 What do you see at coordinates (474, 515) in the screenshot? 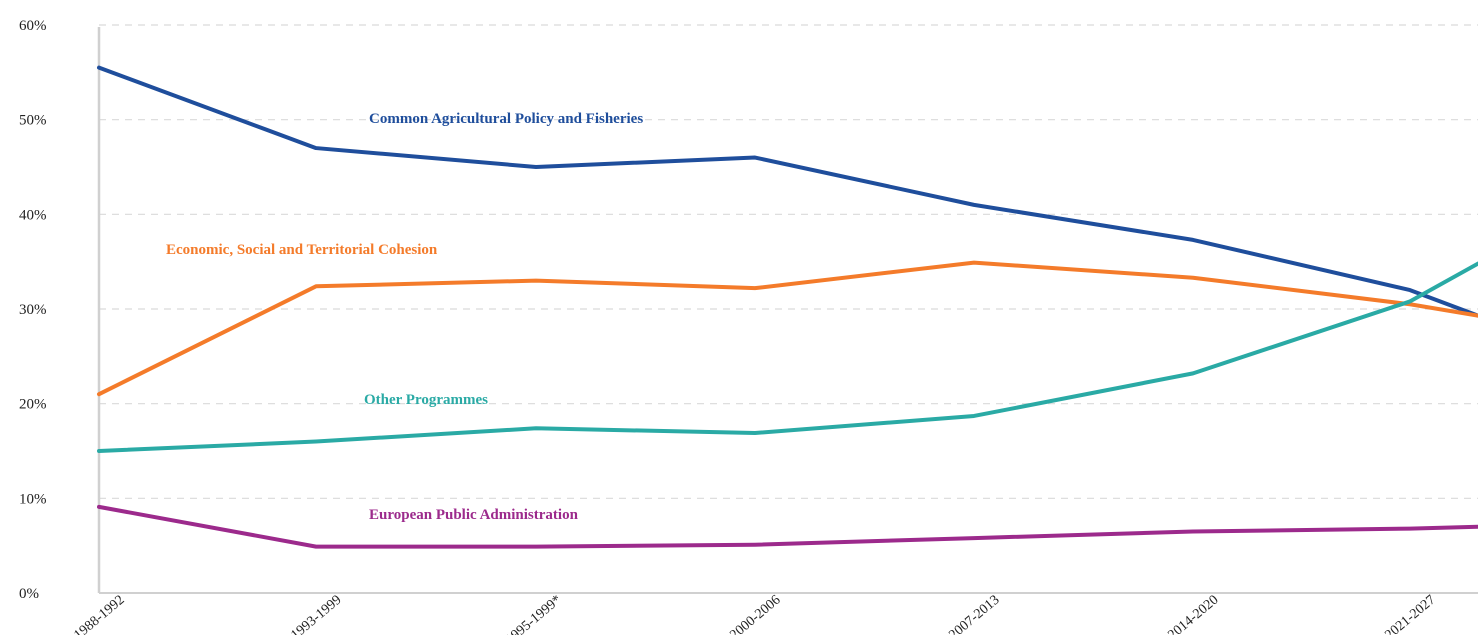
I see `series-label: European Public Administration` at bounding box center [474, 515].